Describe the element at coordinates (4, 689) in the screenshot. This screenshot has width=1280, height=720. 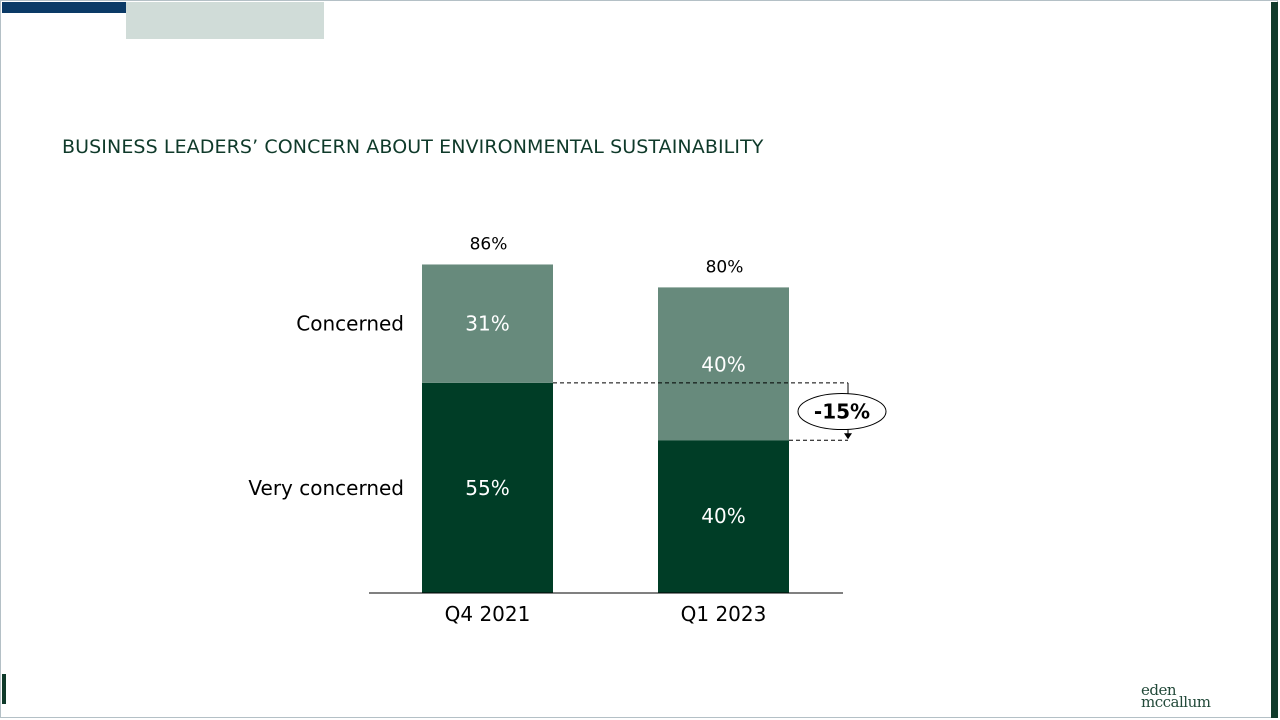
I see `left-edge-bar` at that location.